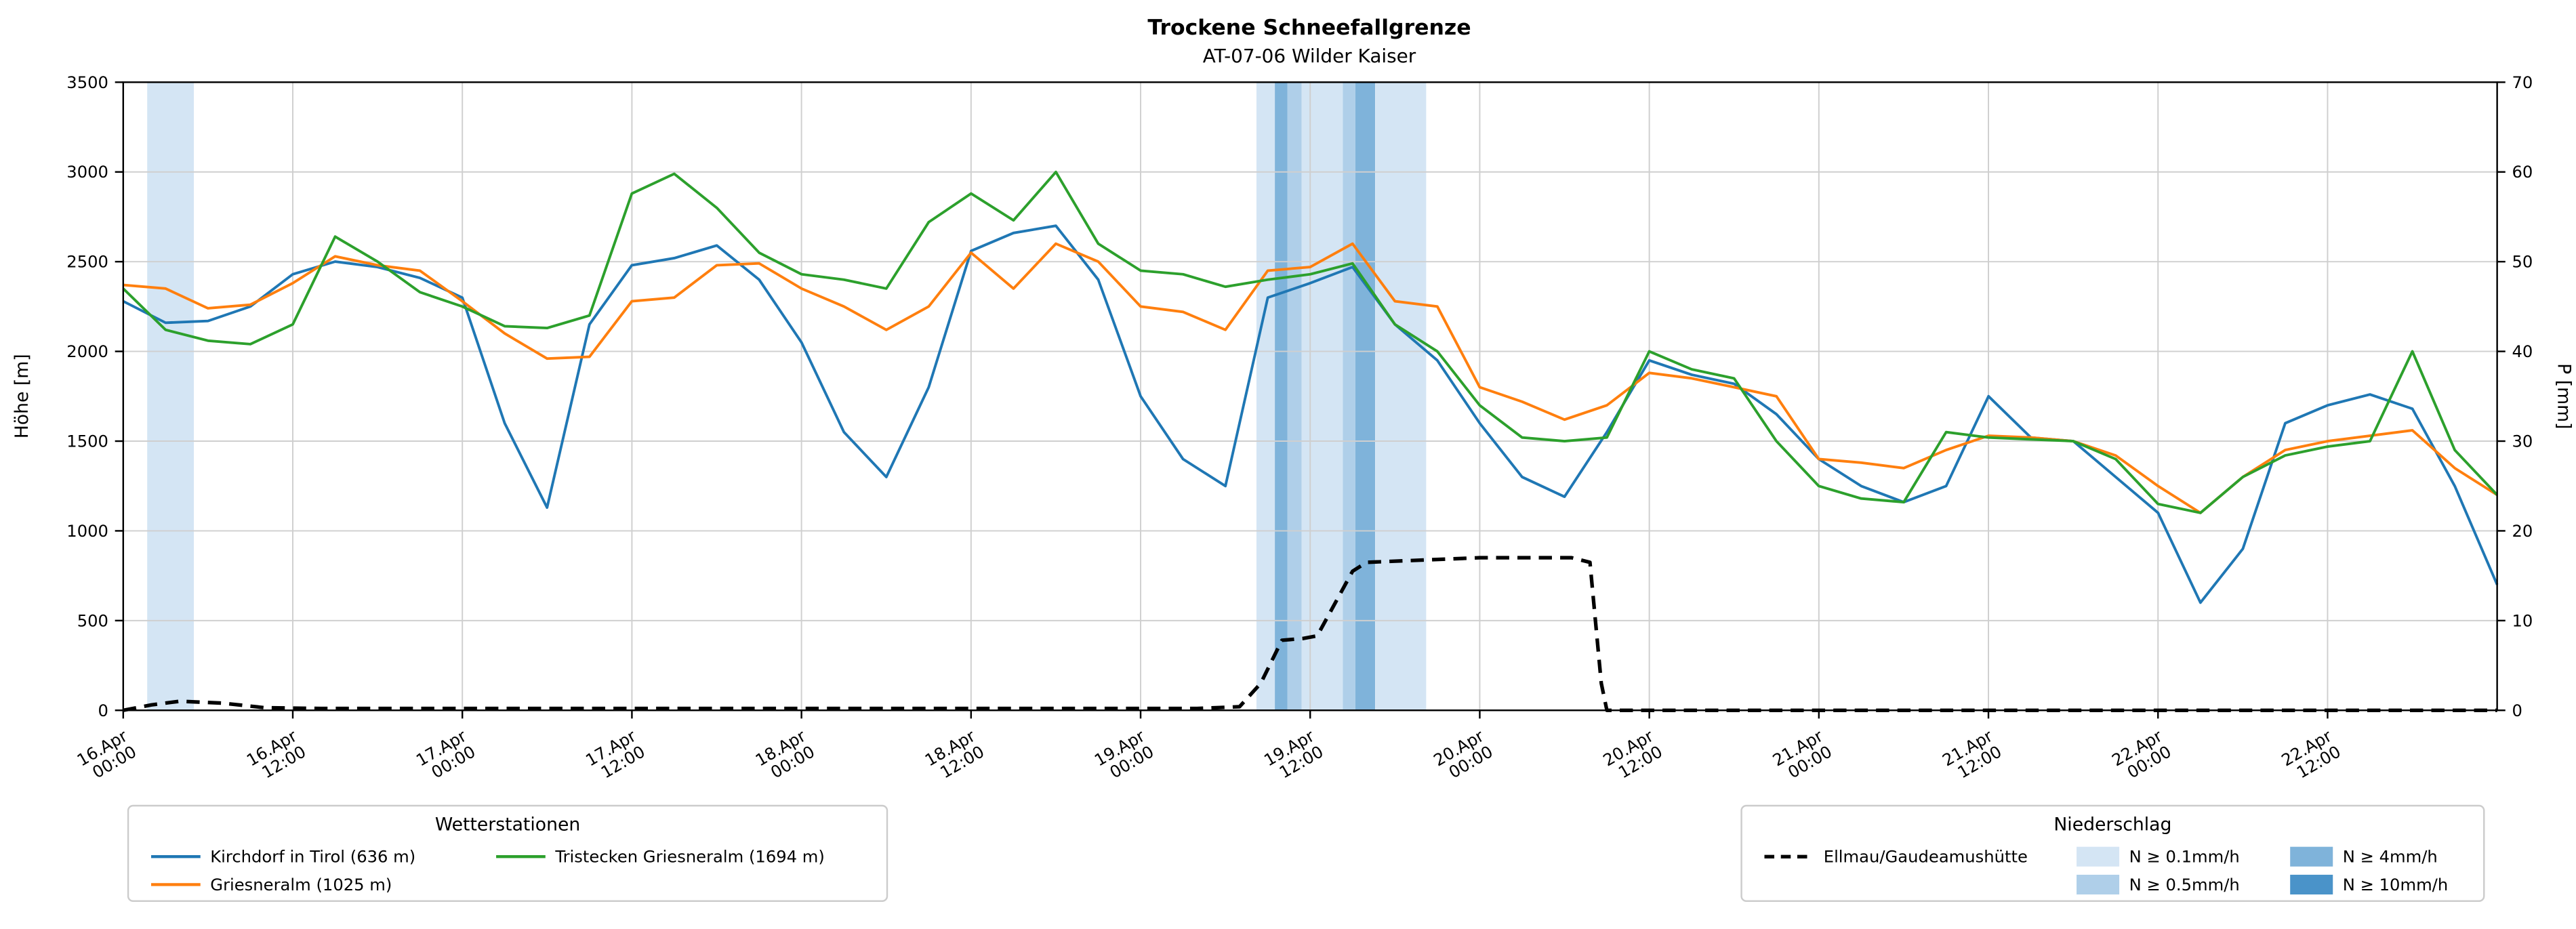  Describe the element at coordinates (1309, 28) in the screenshot. I see `chart-title: Trockene Schneefallgrenze` at that location.